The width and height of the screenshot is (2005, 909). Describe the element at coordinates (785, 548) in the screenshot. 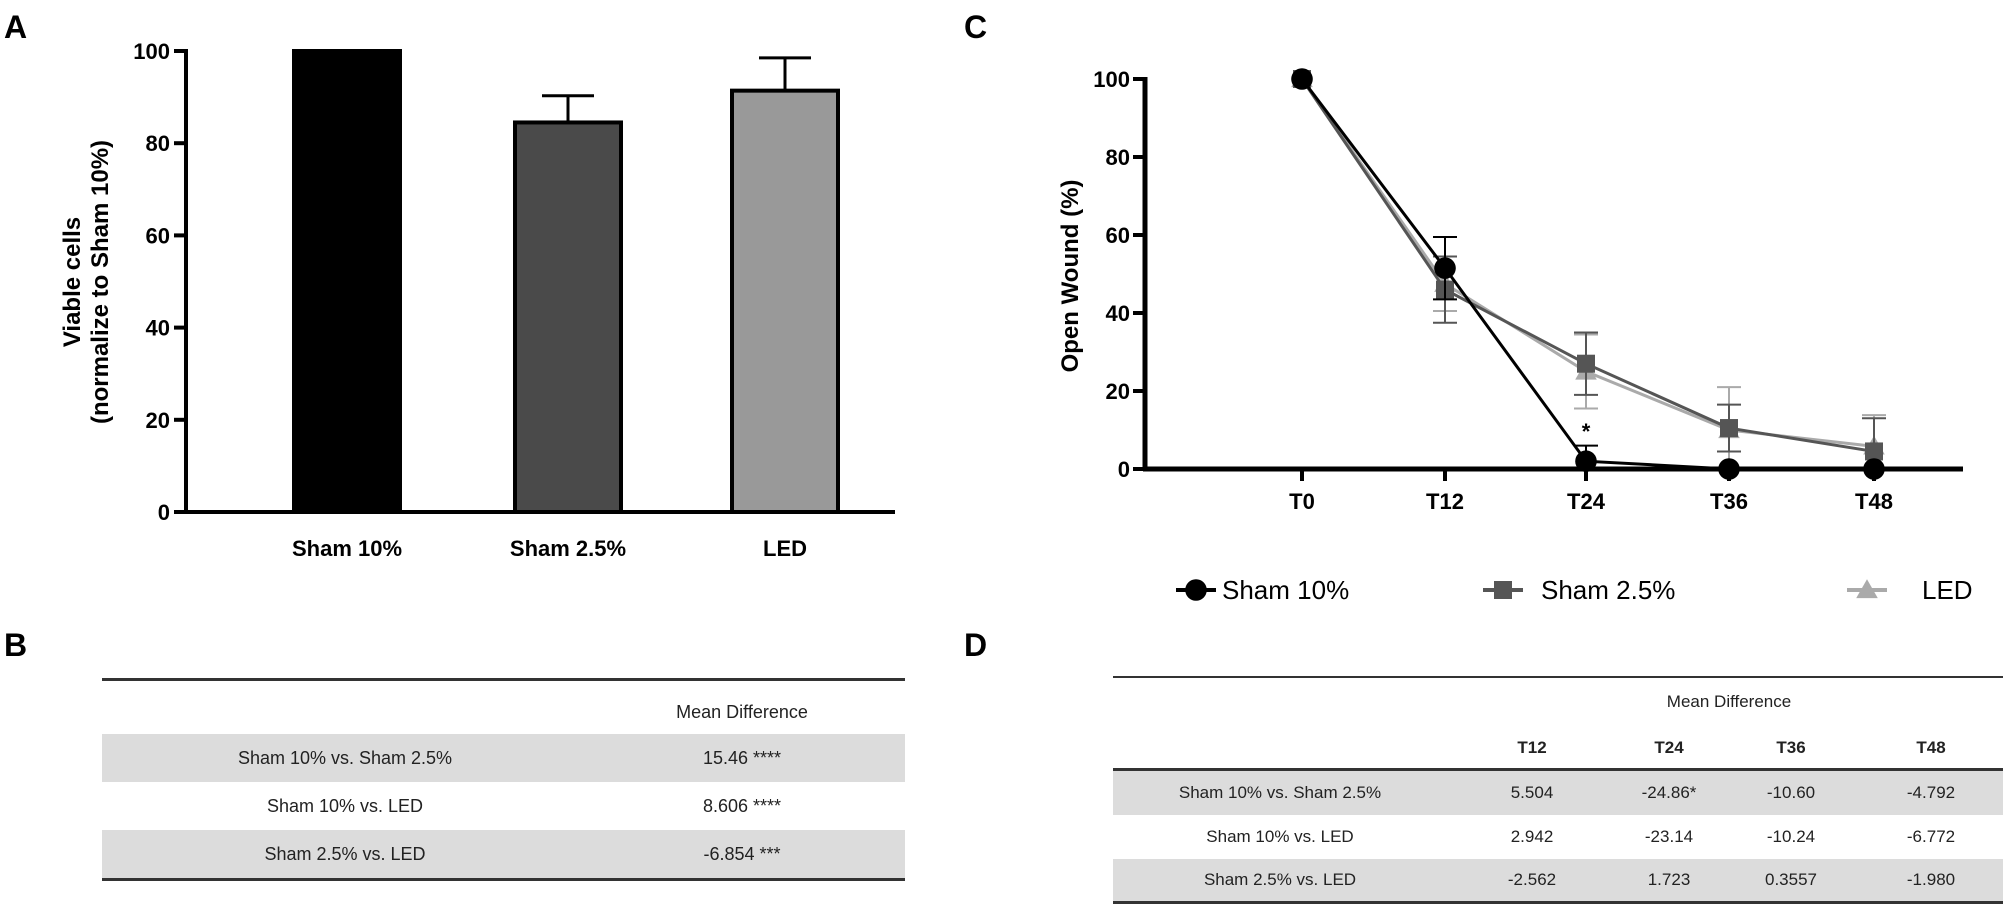

I see `x-tick-label: LED` at that location.